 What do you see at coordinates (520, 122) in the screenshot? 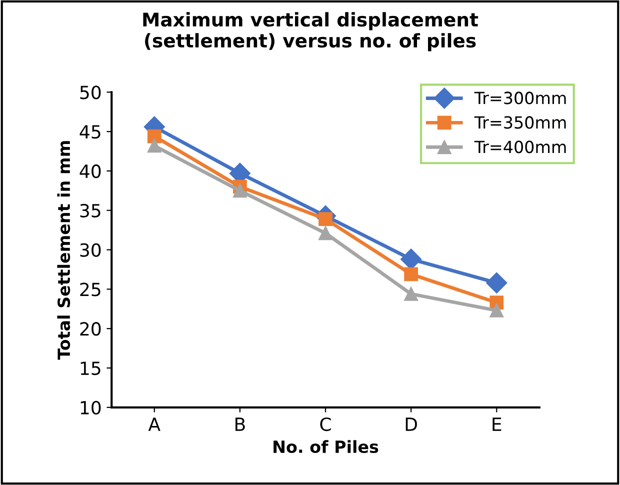
I see `legend-label: Tr=350mm` at bounding box center [520, 122].